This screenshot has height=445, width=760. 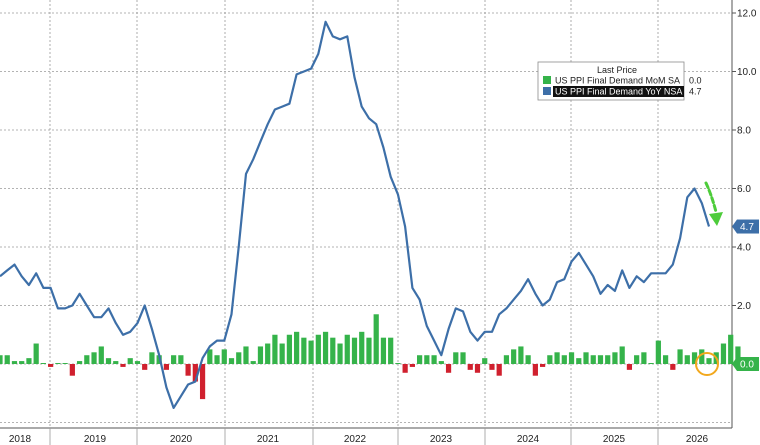 What do you see at coordinates (711, 197) in the screenshot?
I see `arrow-shaft` at bounding box center [711, 197].